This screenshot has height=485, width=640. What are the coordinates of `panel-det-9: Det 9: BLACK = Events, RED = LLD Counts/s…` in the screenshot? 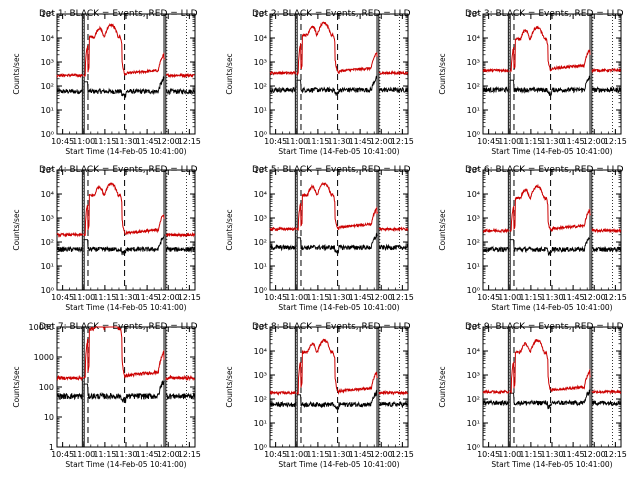 It's located at (532, 395).